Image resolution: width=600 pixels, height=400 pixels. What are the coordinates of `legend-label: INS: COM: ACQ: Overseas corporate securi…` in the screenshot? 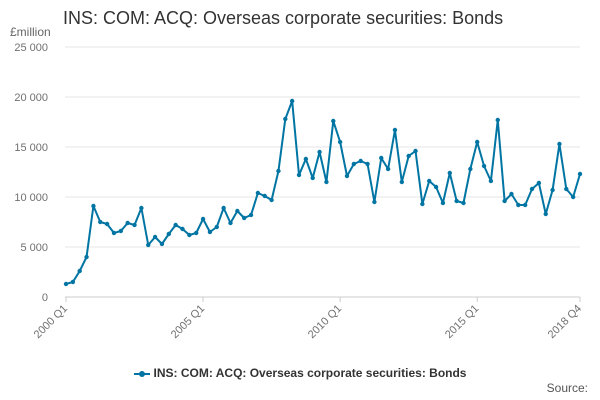 It's located at (310, 373).